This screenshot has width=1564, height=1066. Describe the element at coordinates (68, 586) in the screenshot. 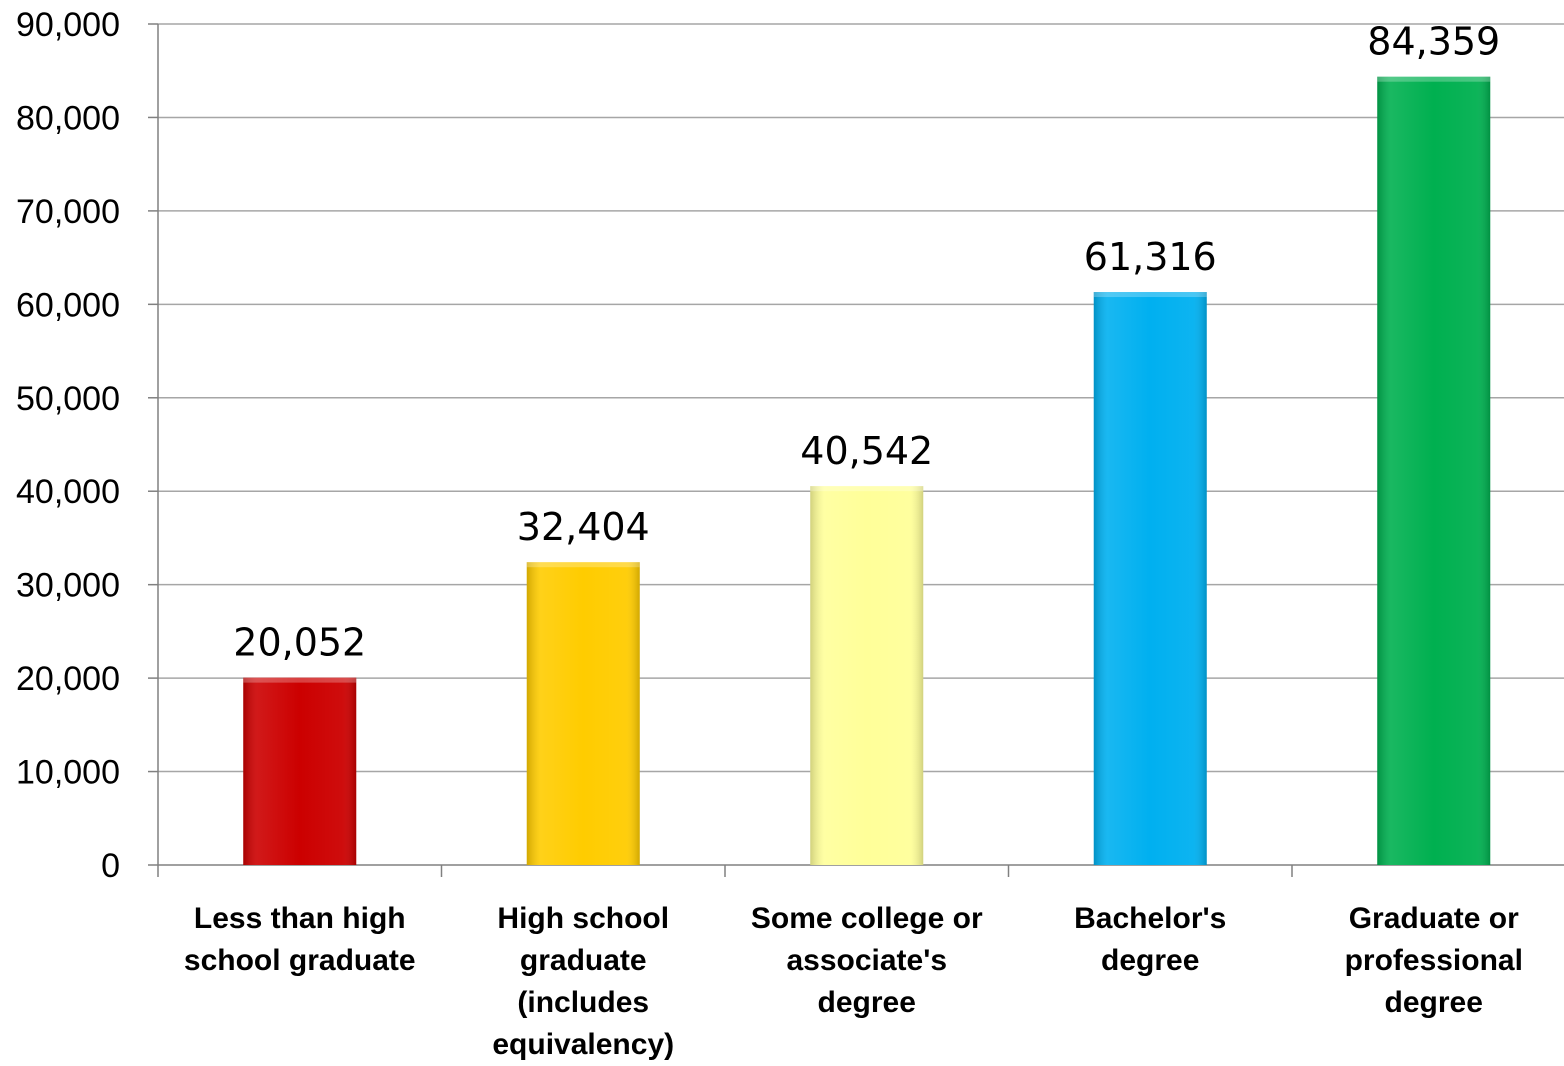

I see `y-tick-label: 30,000` at that location.